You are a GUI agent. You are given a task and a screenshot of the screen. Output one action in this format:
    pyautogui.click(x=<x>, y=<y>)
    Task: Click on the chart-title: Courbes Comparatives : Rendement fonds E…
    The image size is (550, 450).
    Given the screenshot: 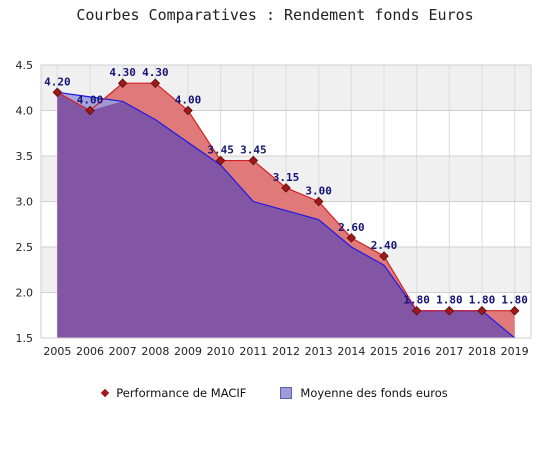 What is the action you would take?
    pyautogui.click(x=275, y=15)
    